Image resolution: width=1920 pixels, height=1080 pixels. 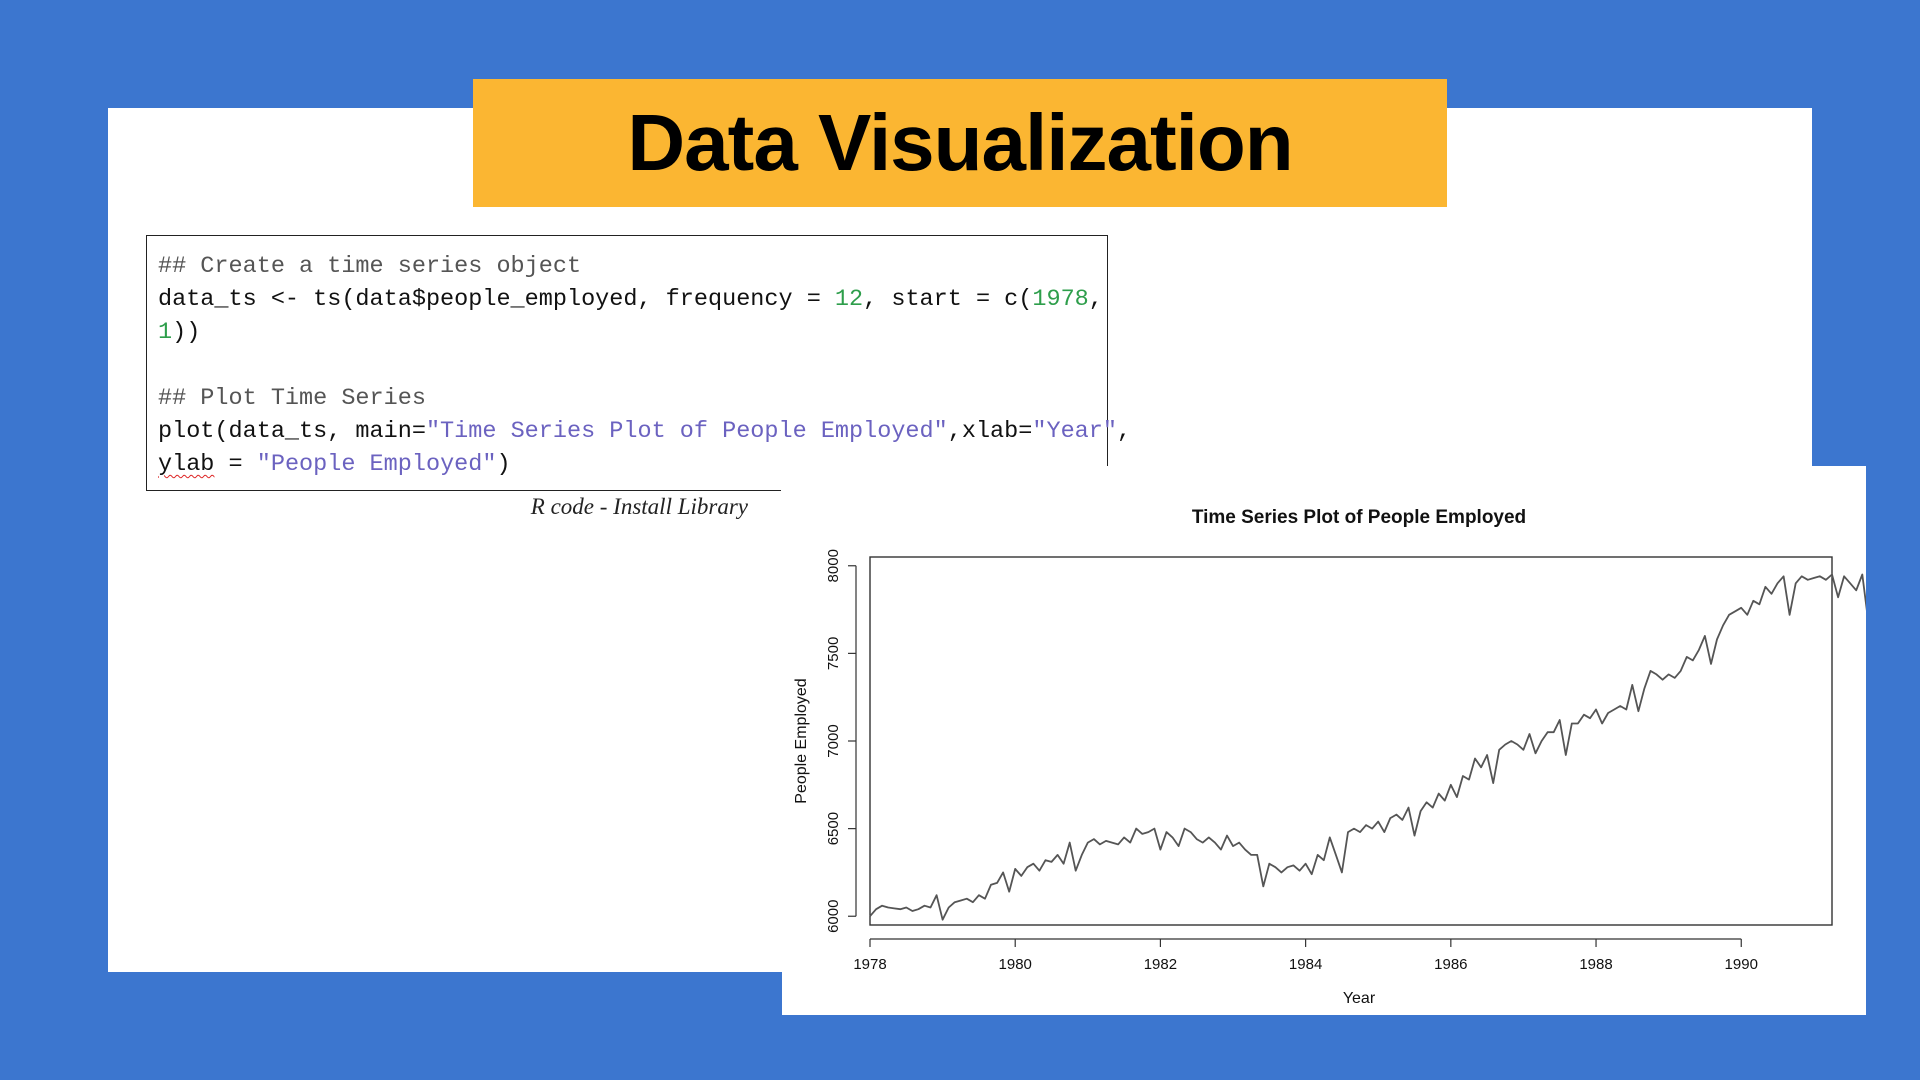 I want to click on code-caption: R code - Install Library, so click(x=639, y=506).